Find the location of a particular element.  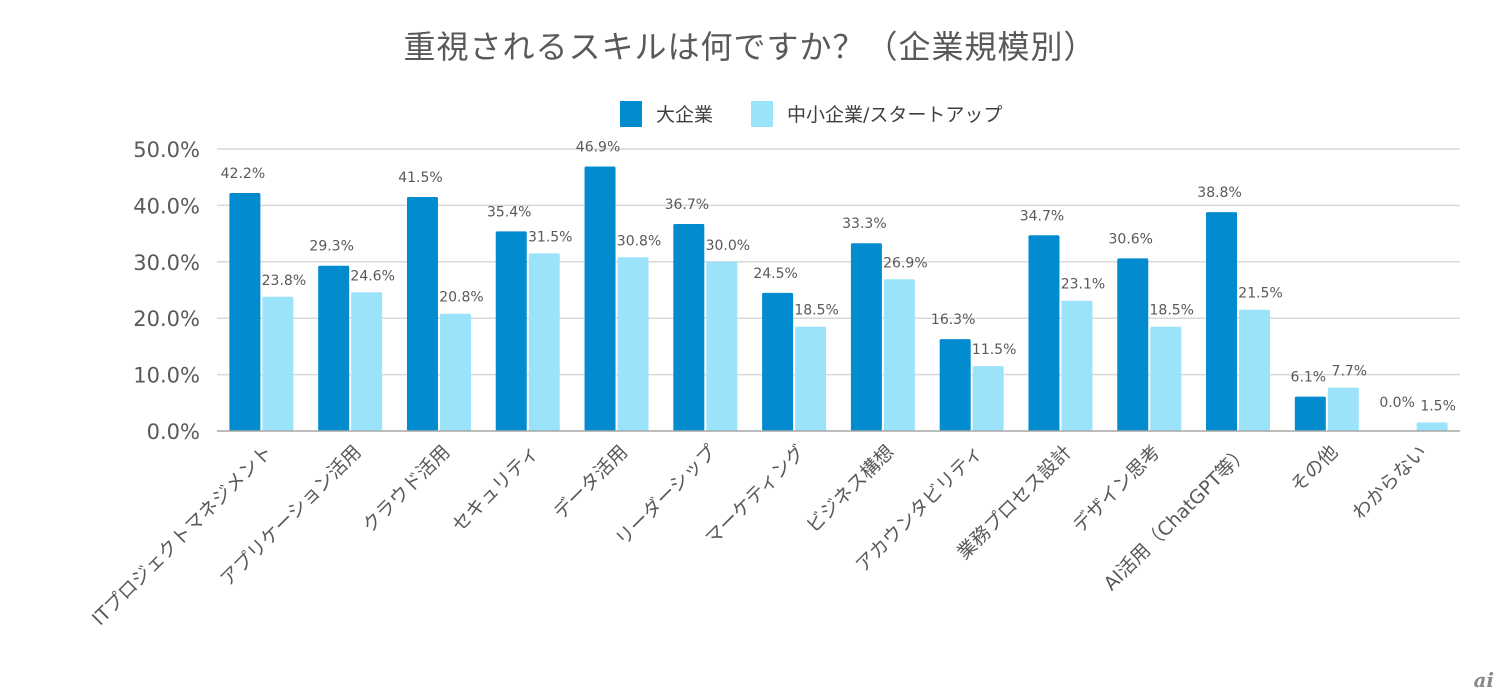

data-label-sme-startup: 31.5% is located at coordinates (550, 237).